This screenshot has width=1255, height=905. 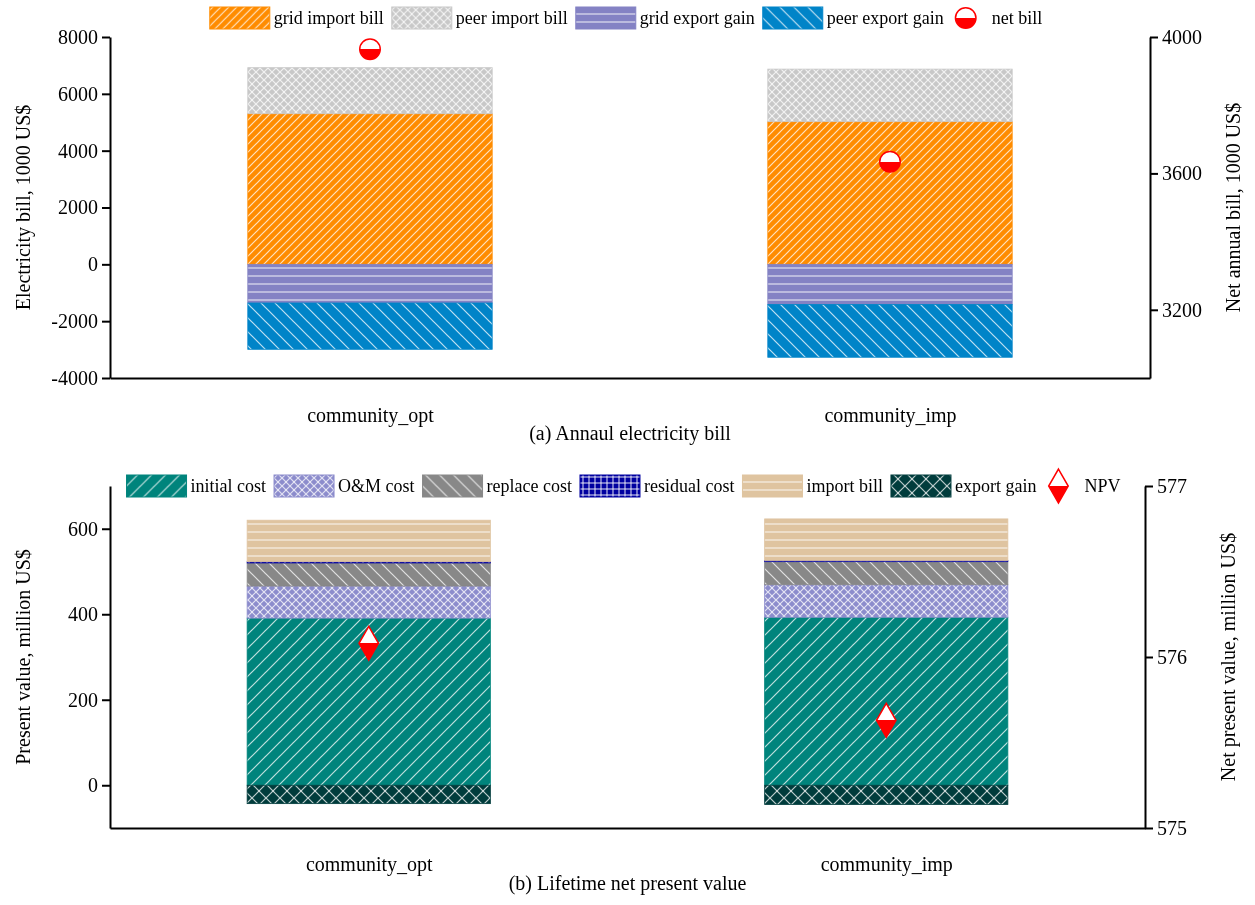 I want to click on legend-label: grid export gain, so click(x=697, y=18).